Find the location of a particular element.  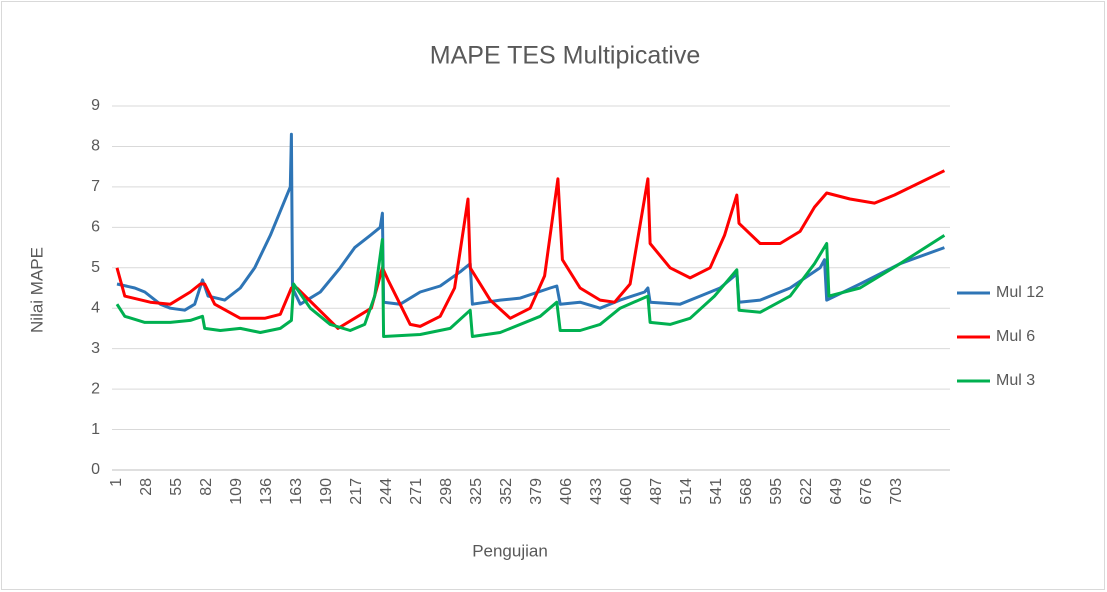

chart-title: MAPE TES Multipicative is located at coordinates (565, 56).